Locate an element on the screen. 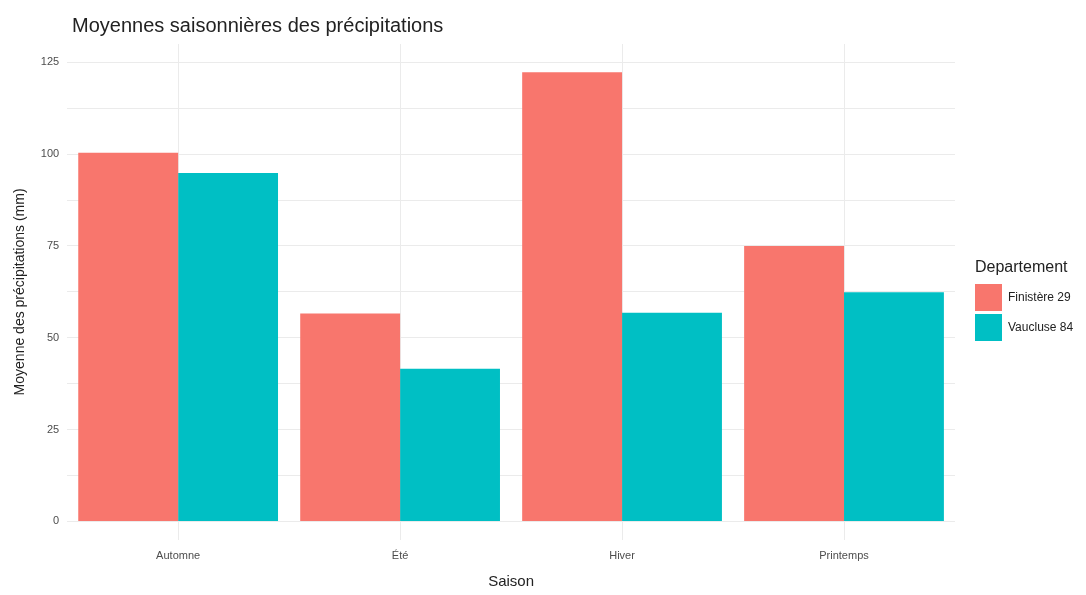 This screenshot has height=595, width=1086. x-tick-label: Été is located at coordinates (400, 555).